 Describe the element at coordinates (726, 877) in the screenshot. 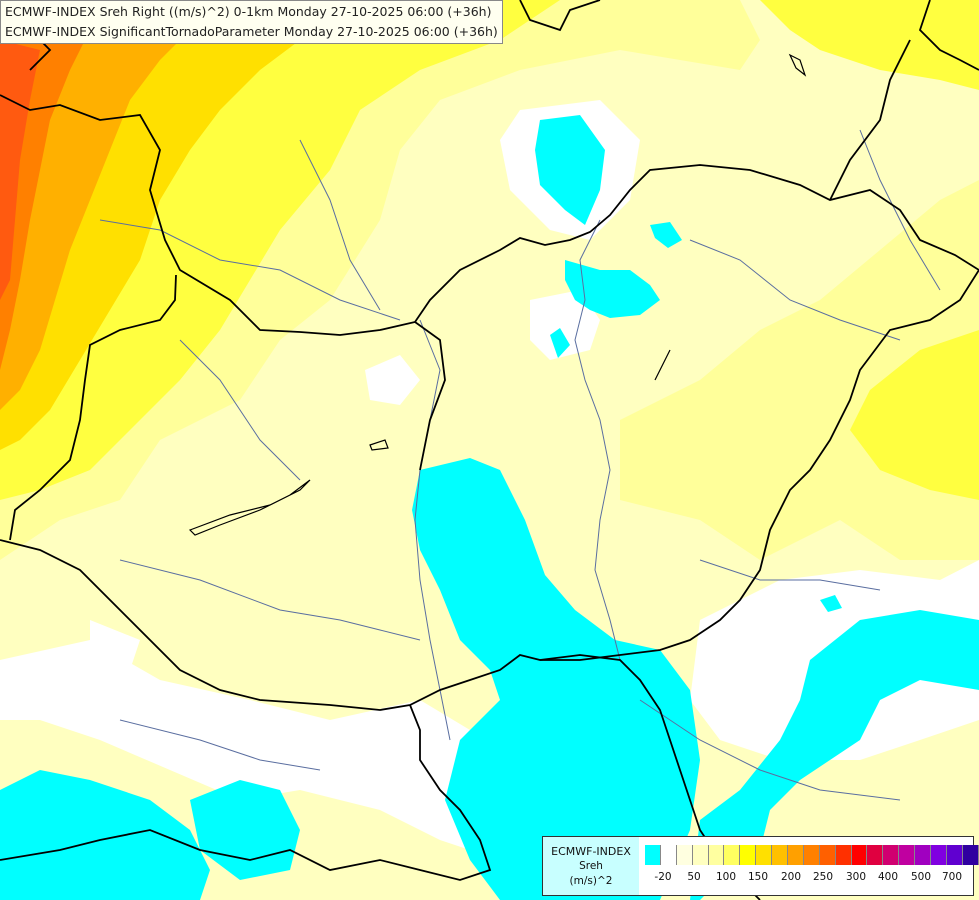

I see `legend-tick-label: 100` at that location.